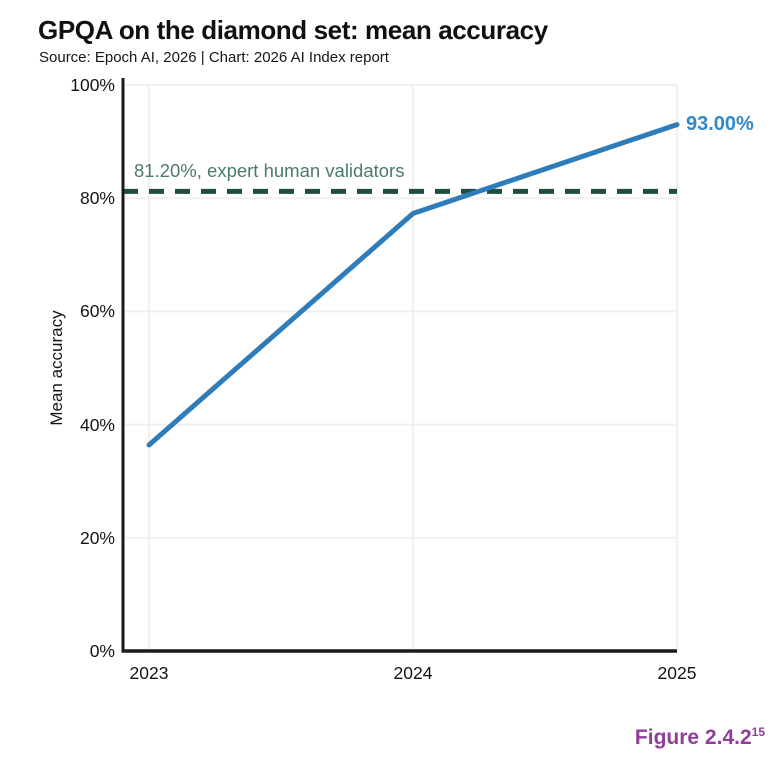  I want to click on x-tick-label: 2024, so click(413, 673).